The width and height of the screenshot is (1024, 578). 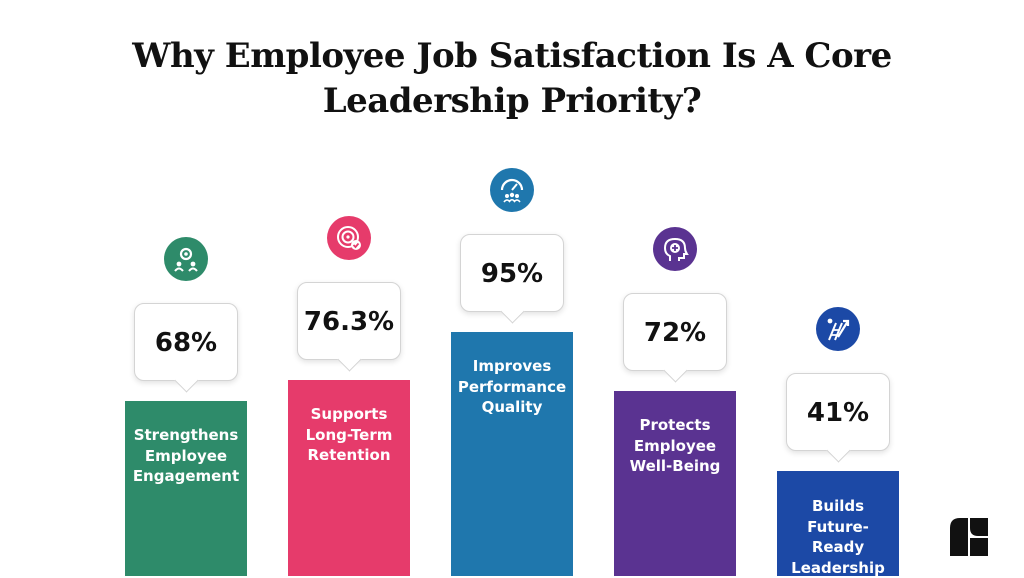 I want to click on target-check-icon, so click(x=349, y=238).